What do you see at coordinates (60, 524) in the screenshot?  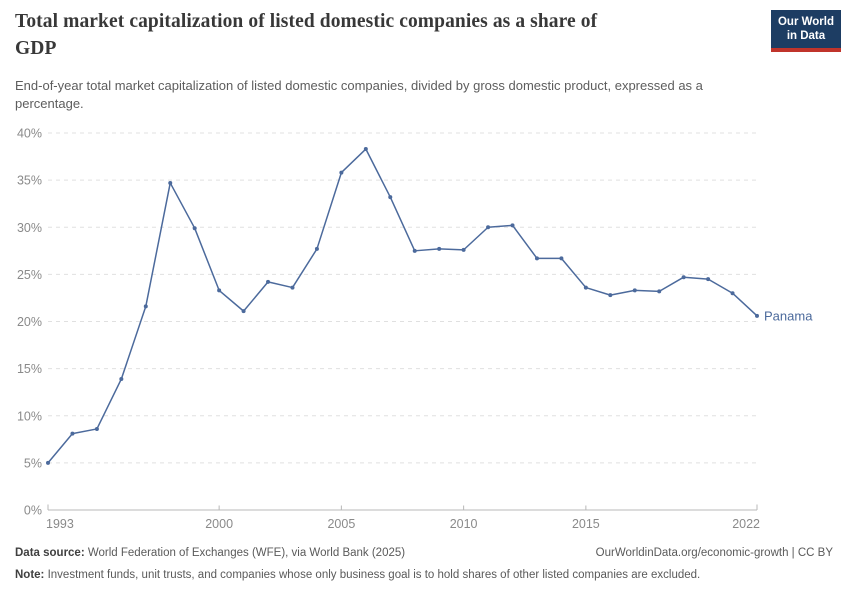 I see `x-tick-label: 1993` at bounding box center [60, 524].